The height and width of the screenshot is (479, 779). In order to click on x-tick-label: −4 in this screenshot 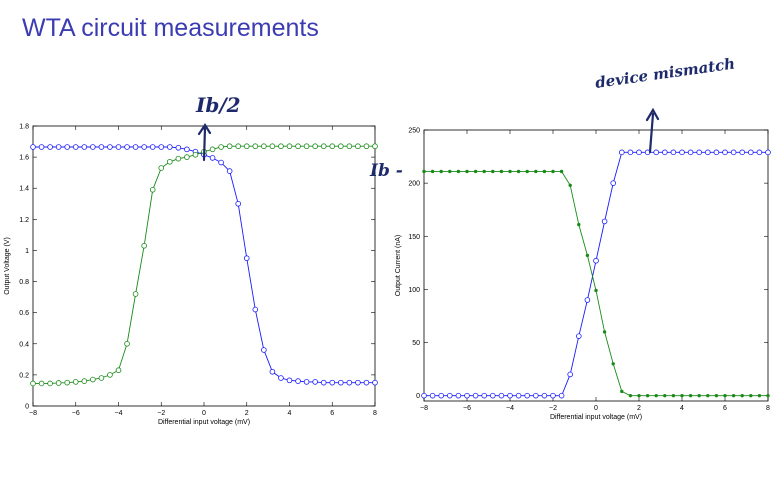, I will do `click(119, 413)`.